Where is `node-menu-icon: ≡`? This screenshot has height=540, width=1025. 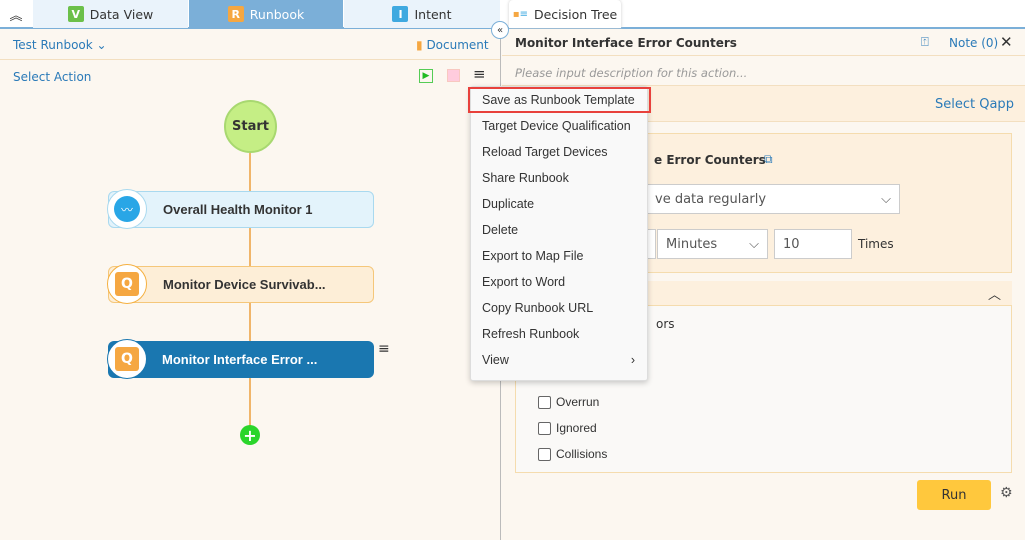 node-menu-icon: ≡ is located at coordinates (384, 349).